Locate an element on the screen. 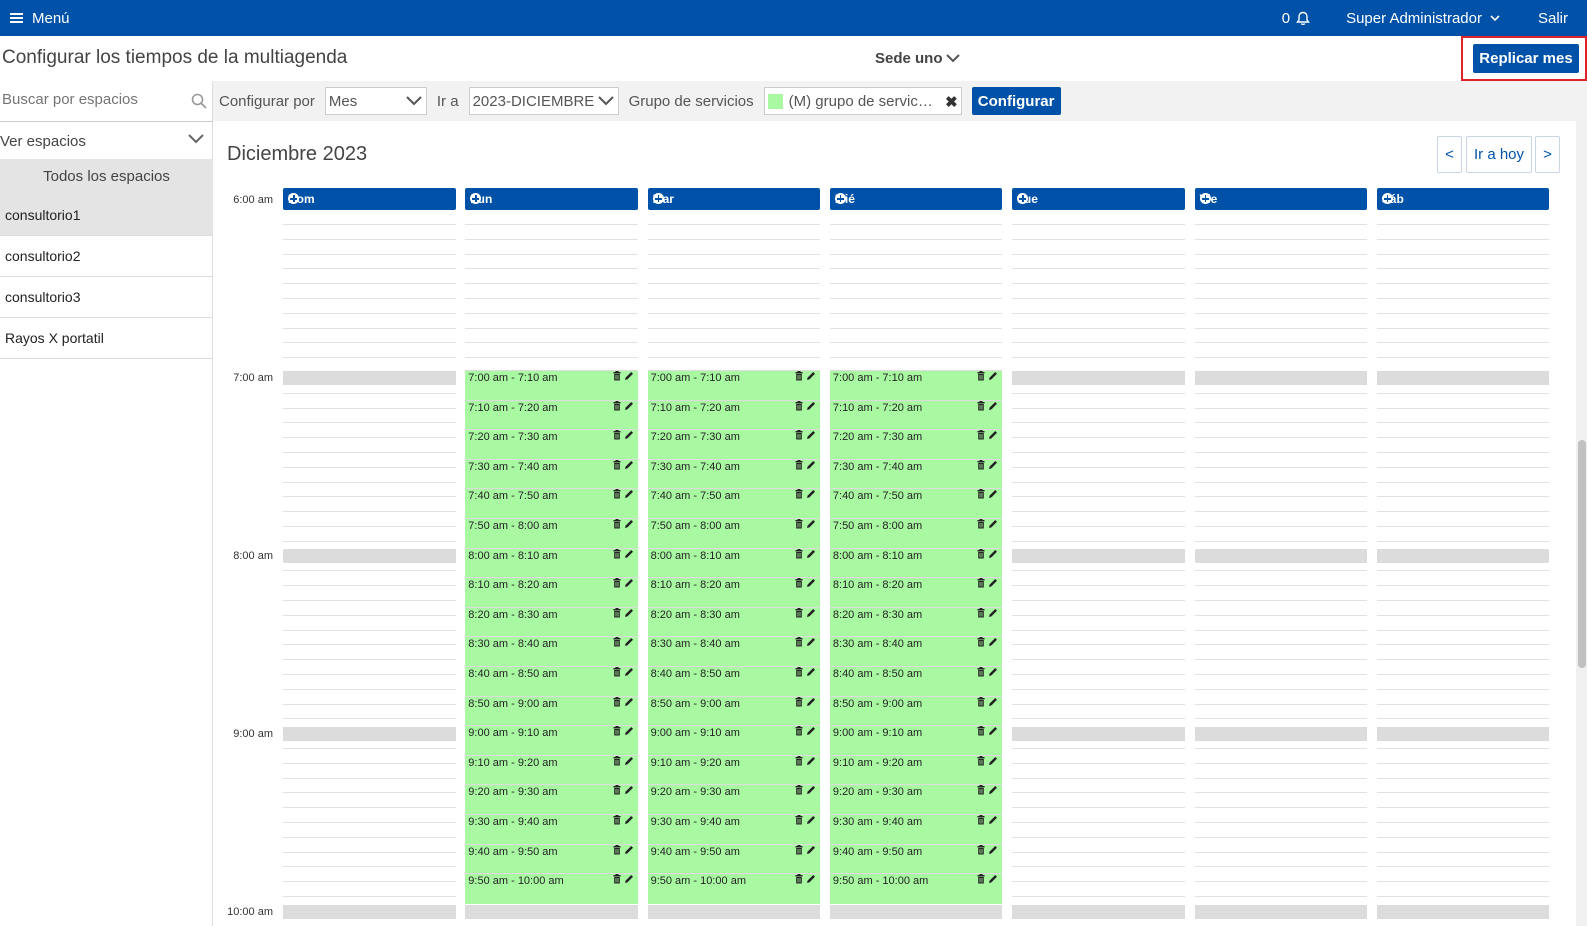  time-slot: 9:10 am - 9:20 am is located at coordinates (734, 769).